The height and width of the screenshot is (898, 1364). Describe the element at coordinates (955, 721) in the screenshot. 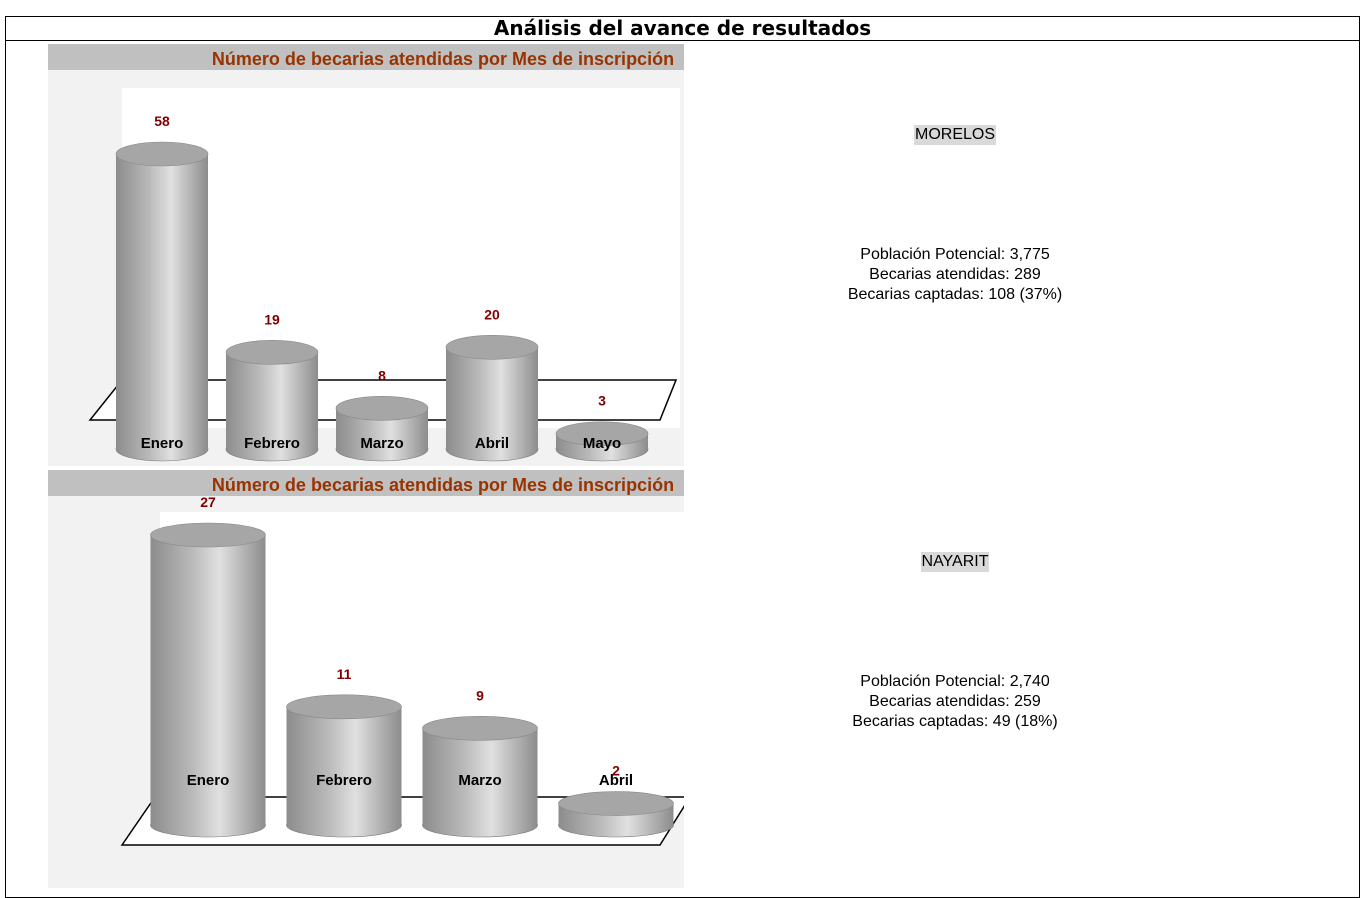

I see `stat-line: Becarias captadas: 49 (18%)` at that location.